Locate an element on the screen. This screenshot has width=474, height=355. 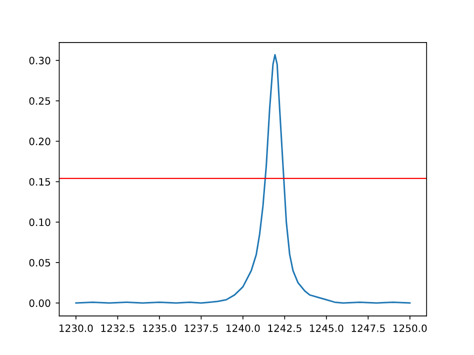
y-tick-label: 0.15 is located at coordinates (39, 182).